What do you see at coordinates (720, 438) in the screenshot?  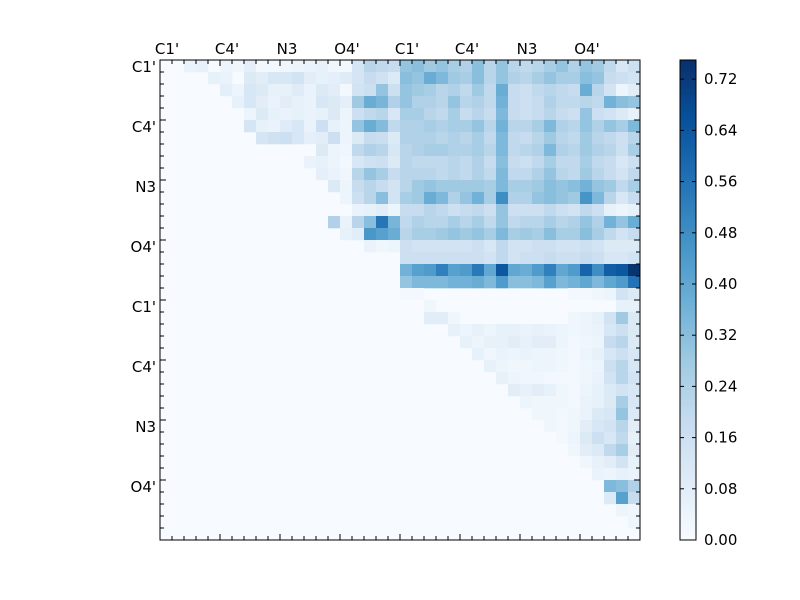 I see `colorbar-tick-label: 0.16` at bounding box center [720, 438].